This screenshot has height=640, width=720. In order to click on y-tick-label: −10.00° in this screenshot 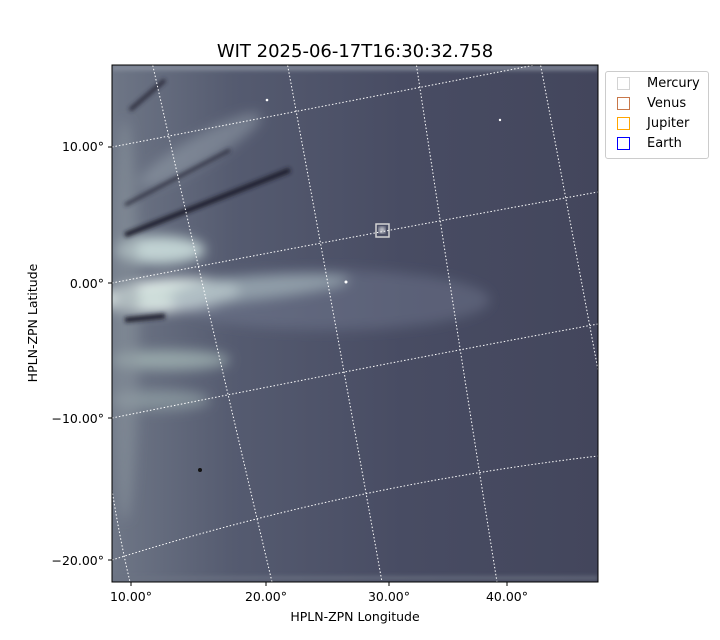, I will do `click(77, 418)`.